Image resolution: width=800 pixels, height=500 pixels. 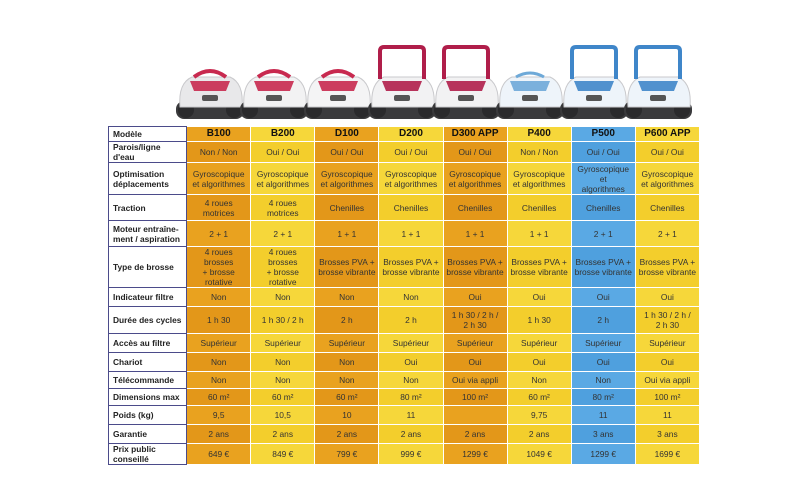 I want to click on cell-text: 799 €, so click(x=347, y=454).